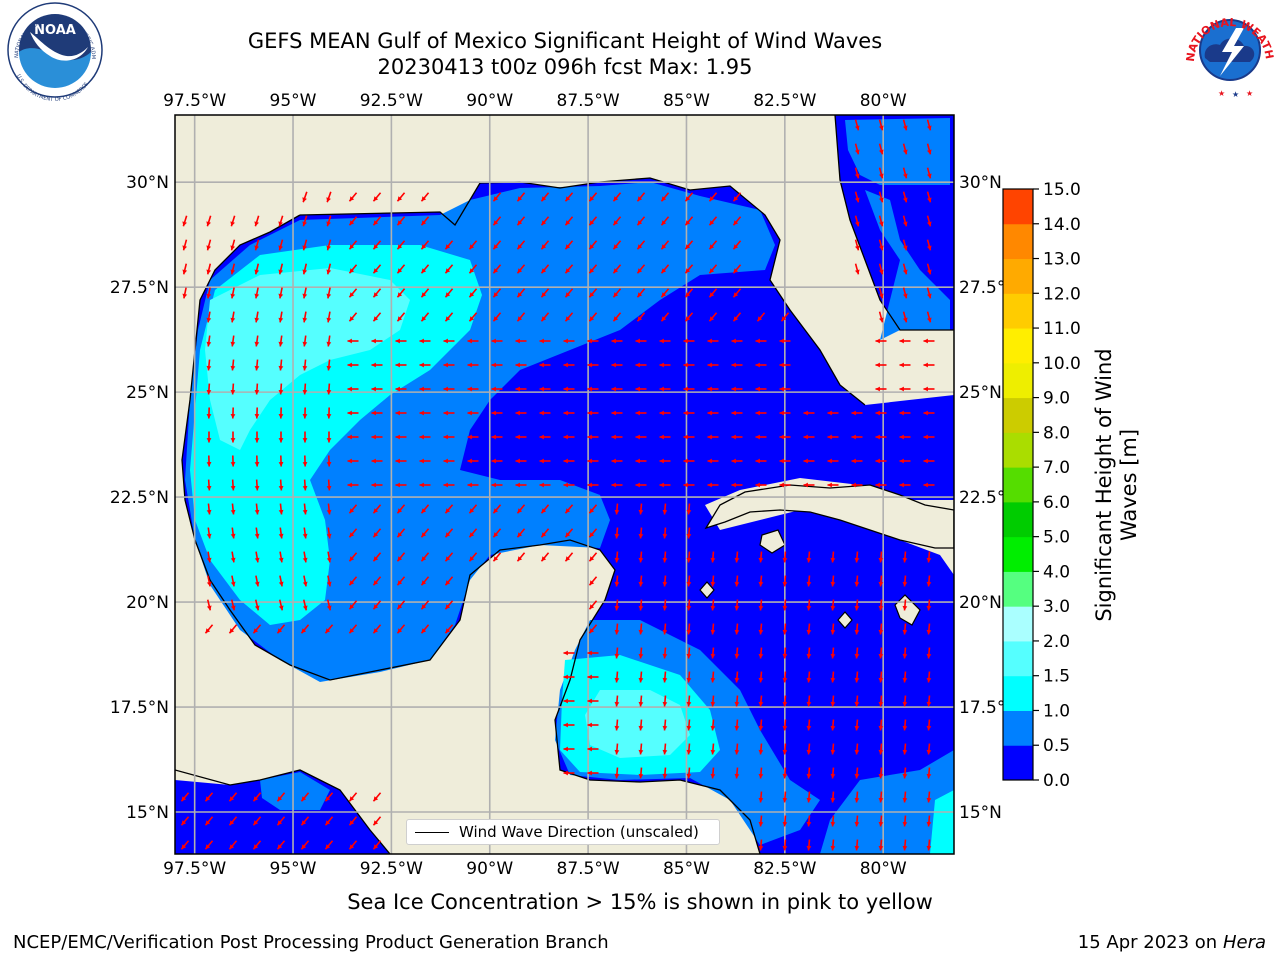 This screenshot has height=960, width=1280. What do you see at coordinates (1056, 711) in the screenshot?
I see `colorbar-tick-label: 1.0` at bounding box center [1056, 711].